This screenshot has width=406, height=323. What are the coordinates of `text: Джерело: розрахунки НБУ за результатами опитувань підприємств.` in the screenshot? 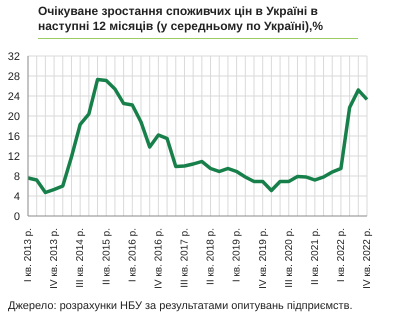 It's located at (180, 306).